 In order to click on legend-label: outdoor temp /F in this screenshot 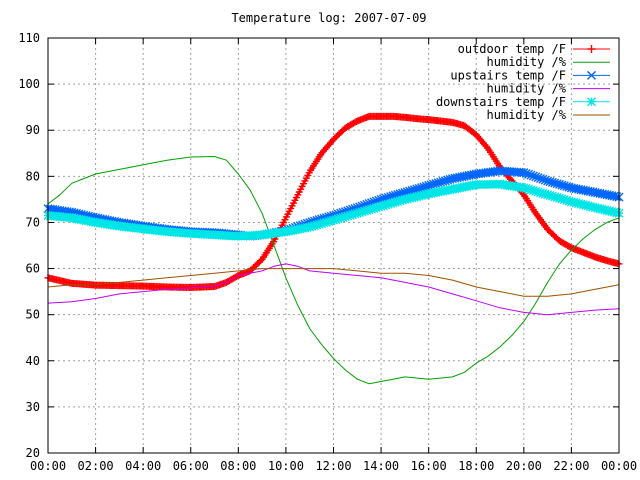, I will do `click(512, 49)`.